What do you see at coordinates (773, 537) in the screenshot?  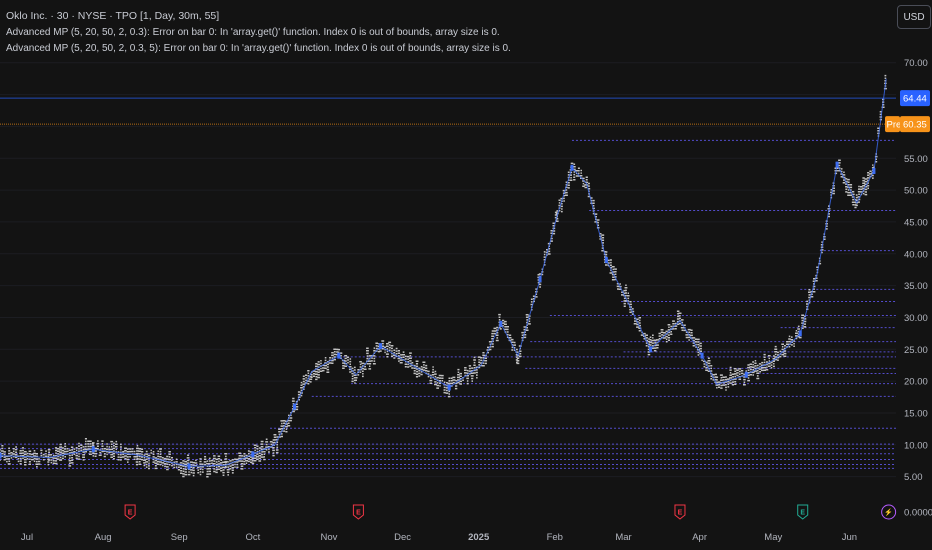 I see `x-tick-label: May` at bounding box center [773, 537].